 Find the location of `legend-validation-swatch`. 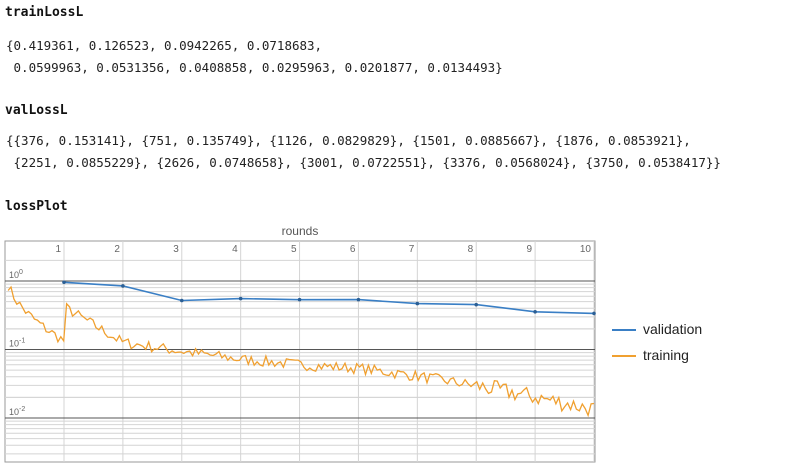

legend-validation-swatch is located at coordinates (624, 330).